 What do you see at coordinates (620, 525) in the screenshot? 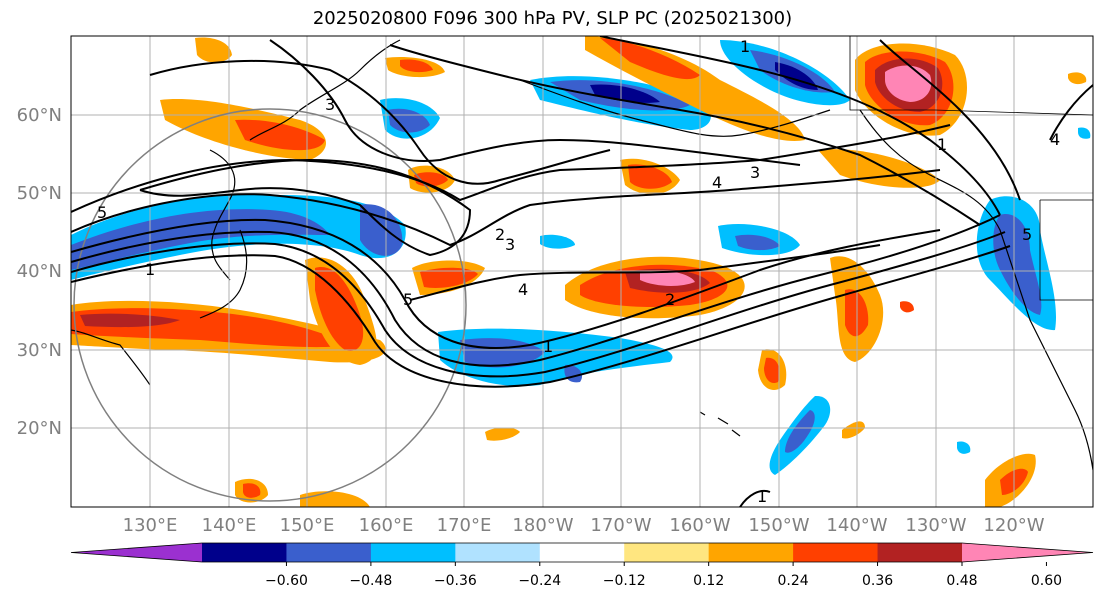
I see `lon-label: 170°W` at bounding box center [620, 525].